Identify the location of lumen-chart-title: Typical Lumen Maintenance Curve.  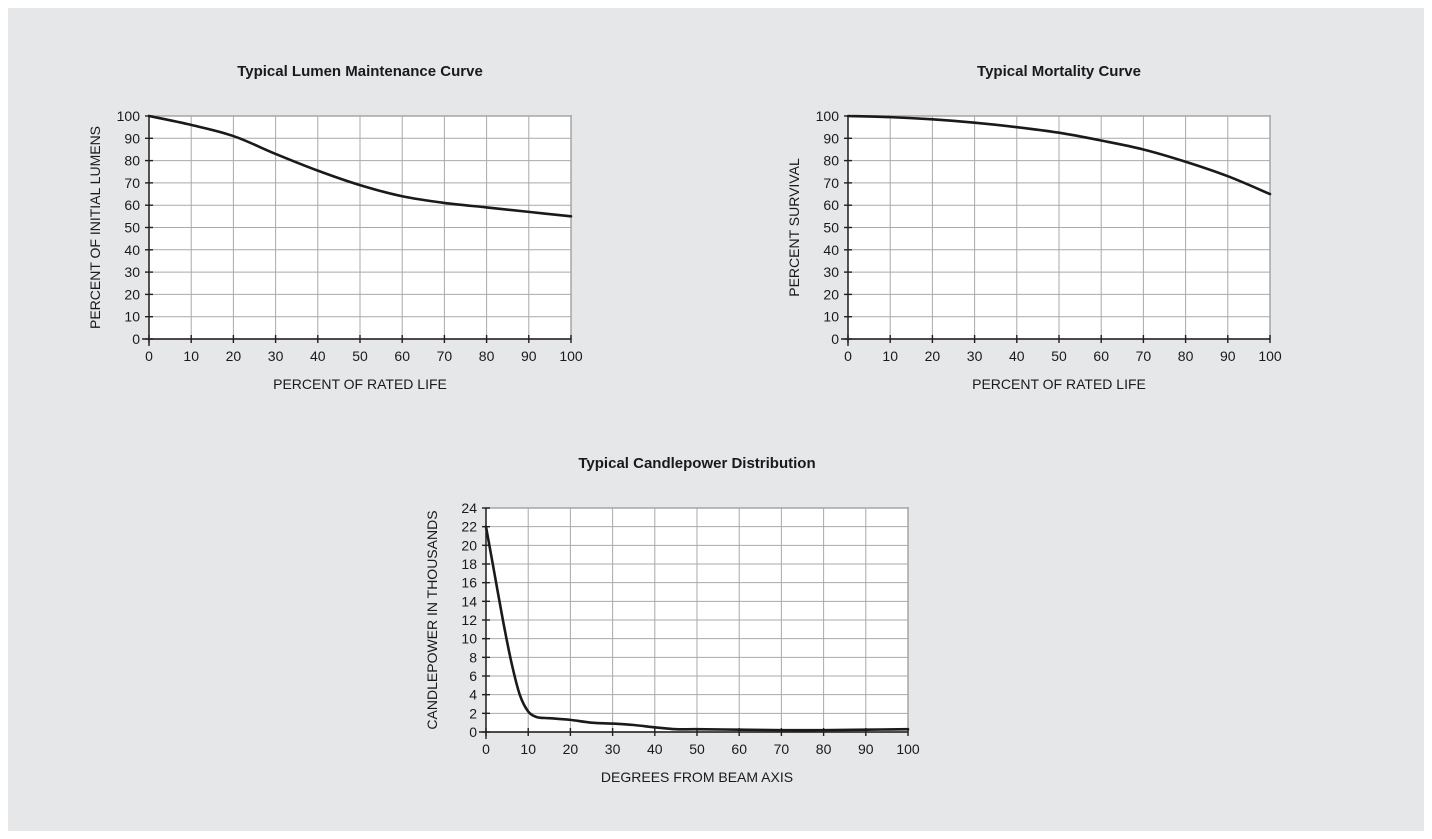
(360, 71).